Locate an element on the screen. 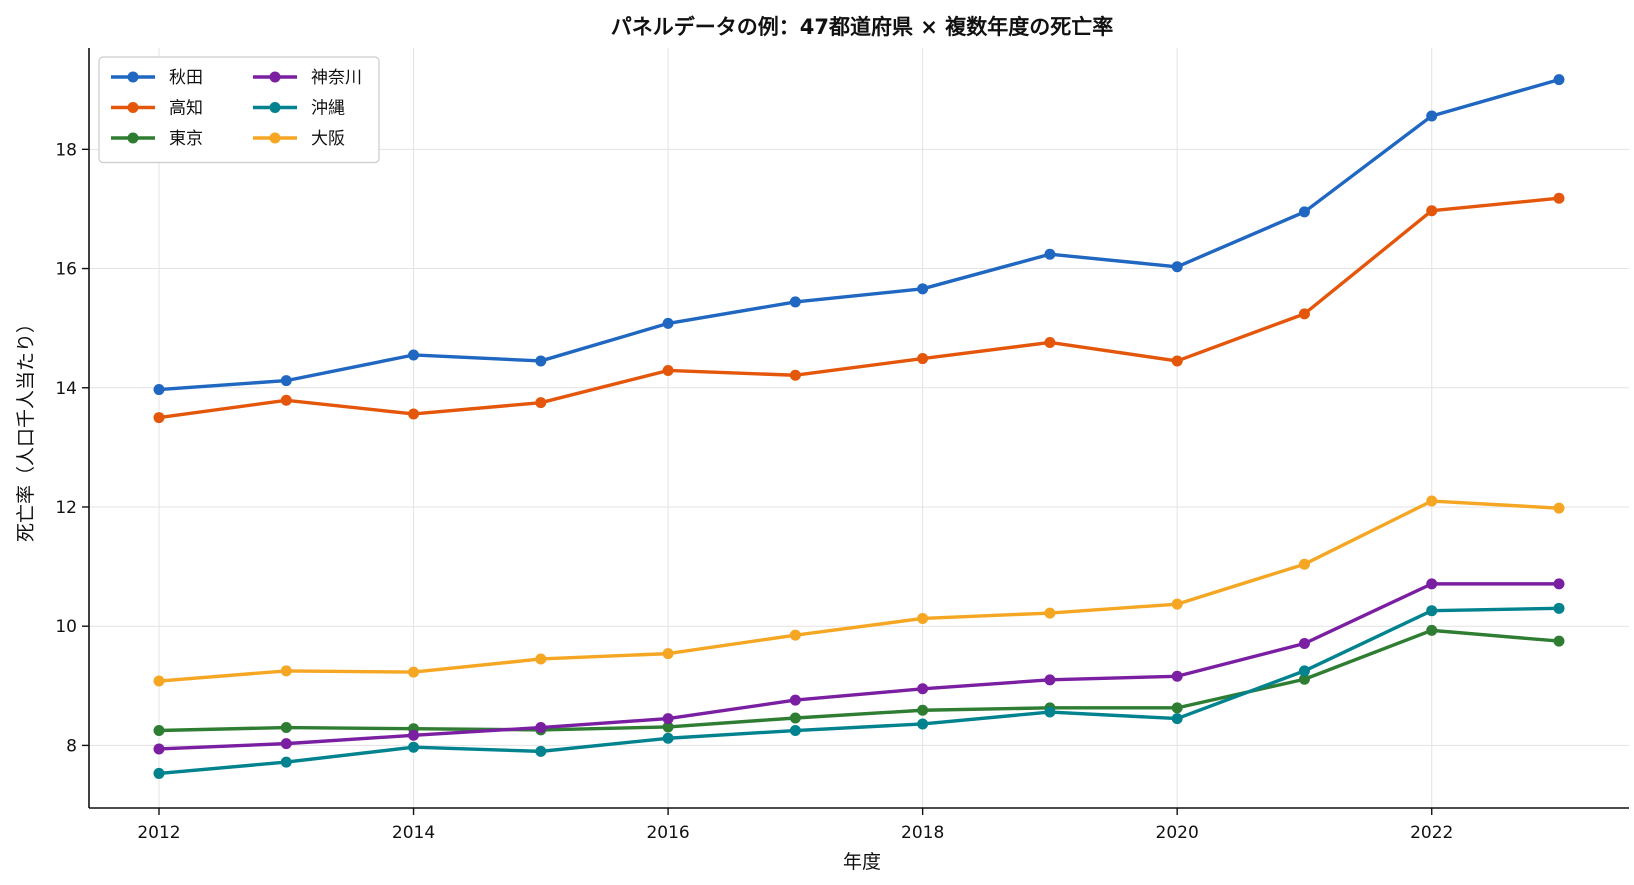  x-axis-label: 年度 is located at coordinates (862, 862).